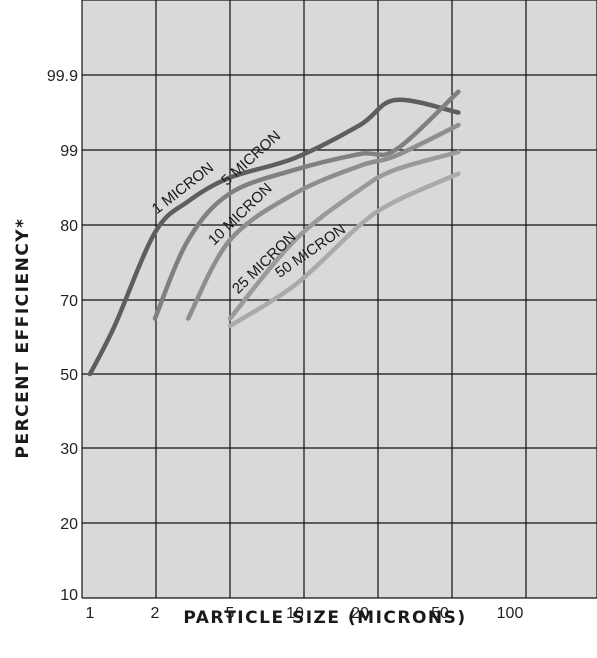 Image resolution: width=597 pixels, height=658 pixels. Describe the element at coordinates (23, 338) in the screenshot. I see `y-axis-title: PERCENT EFFICIENCY*` at that location.